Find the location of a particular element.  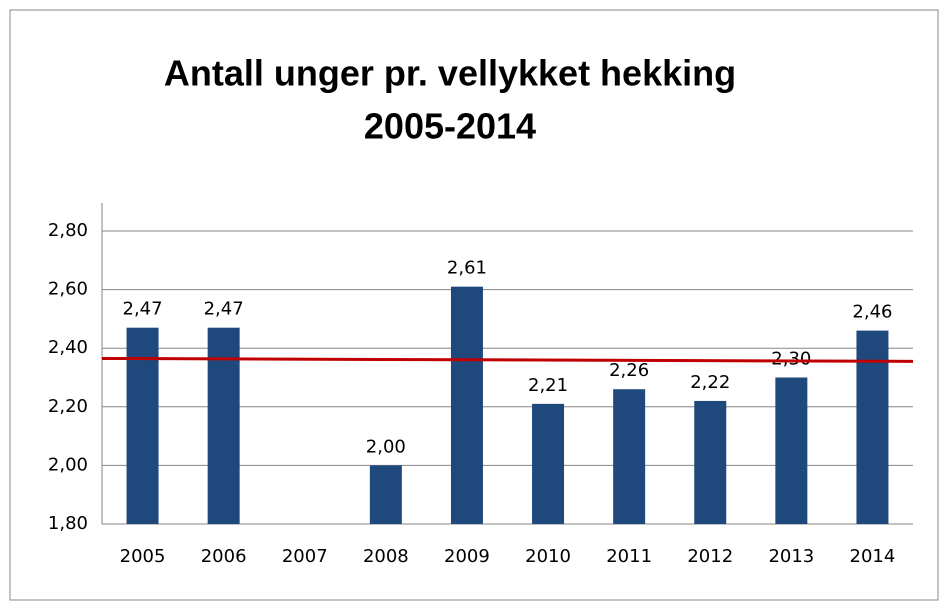

x-tick-label: 2012 is located at coordinates (710, 556).